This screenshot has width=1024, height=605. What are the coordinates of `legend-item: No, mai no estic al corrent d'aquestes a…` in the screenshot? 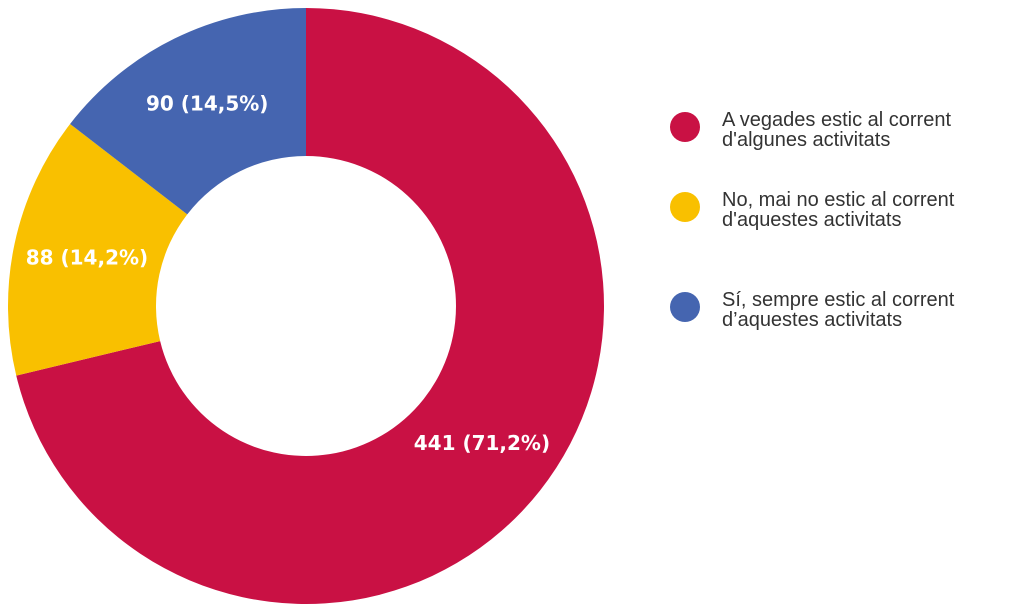 It's located at (845, 210).